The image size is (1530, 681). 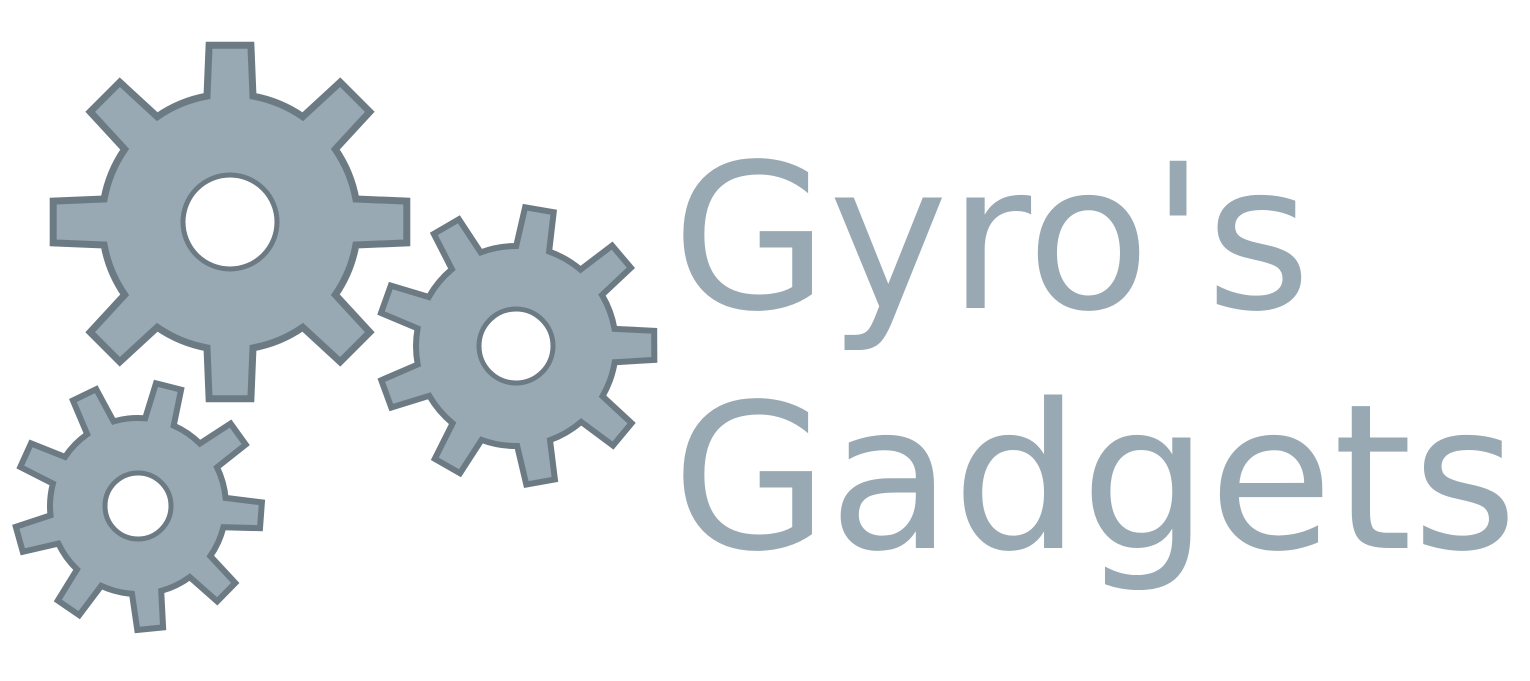 I want to click on gear-large-hole, so click(x=230, y=222).